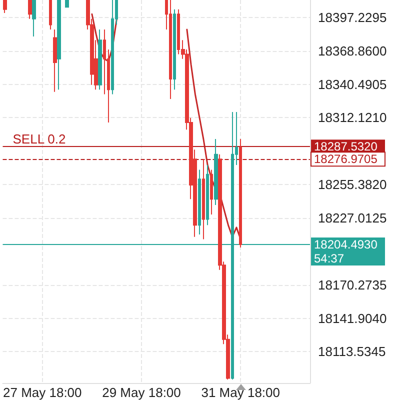 The height and width of the screenshot is (400, 399). I want to click on y-tick-label: 18255.3820, so click(352, 184).